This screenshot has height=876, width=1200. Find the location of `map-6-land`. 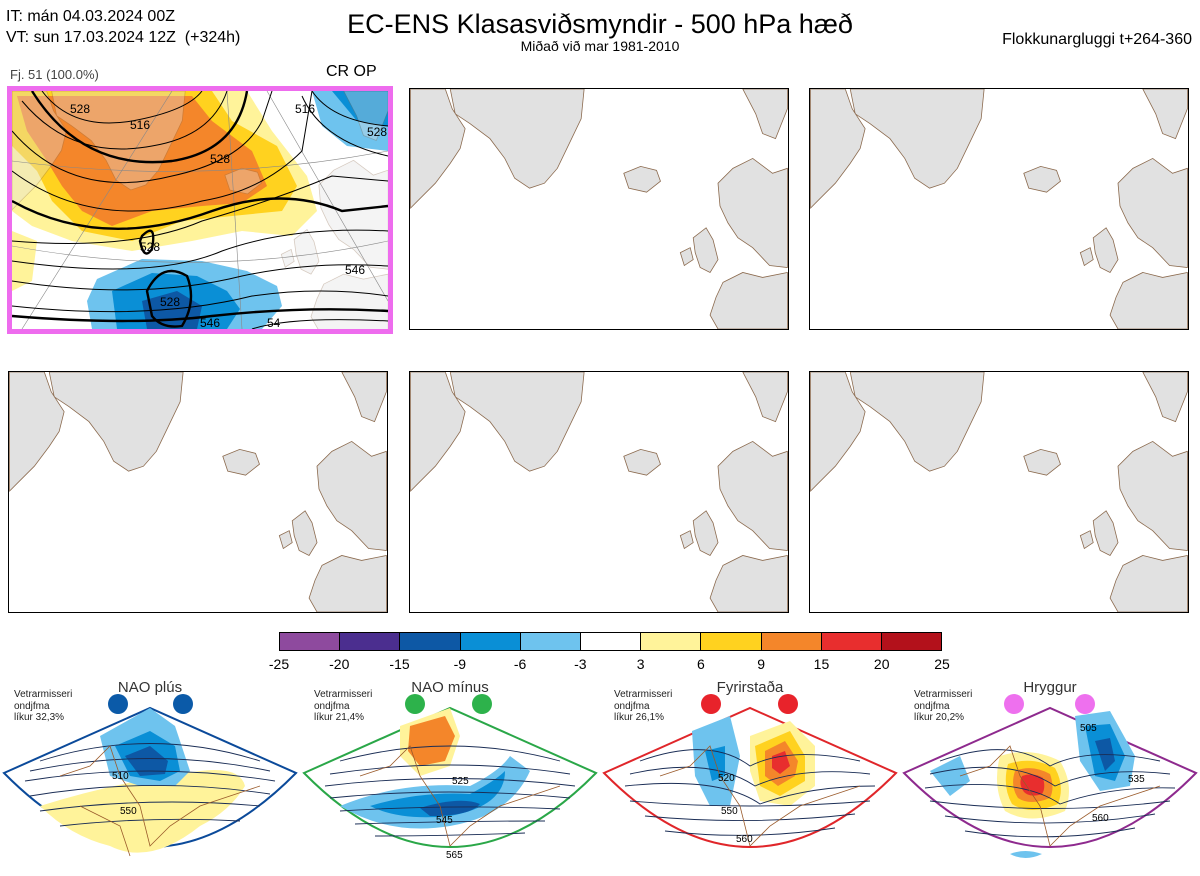

map-6-land is located at coordinates (999, 492).